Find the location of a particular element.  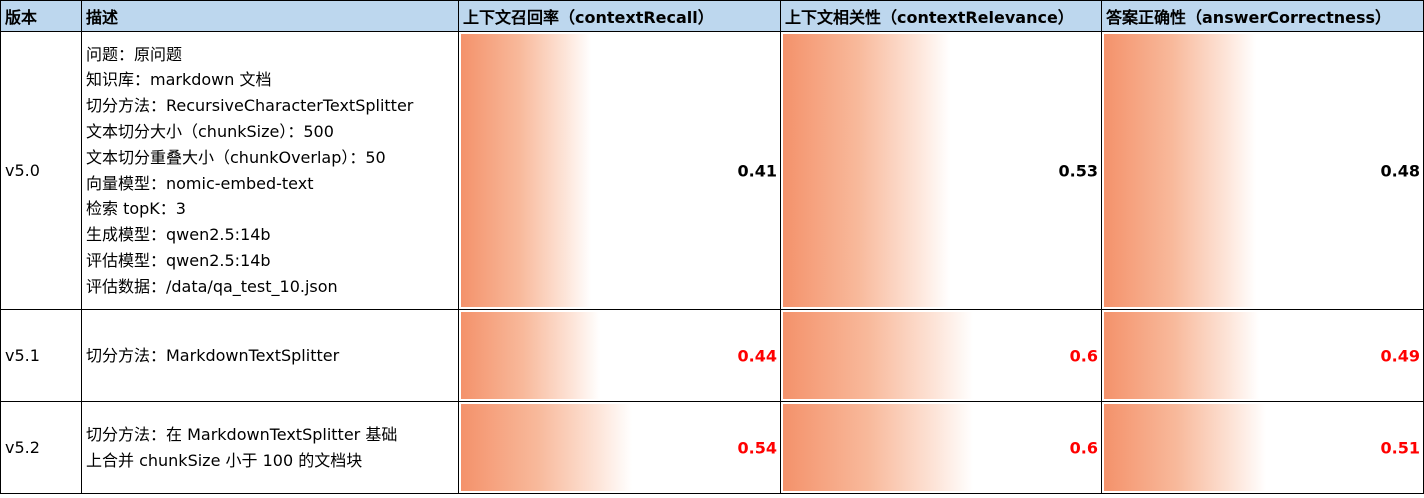

answer-correctness-value: 0.49 is located at coordinates (1400, 355).